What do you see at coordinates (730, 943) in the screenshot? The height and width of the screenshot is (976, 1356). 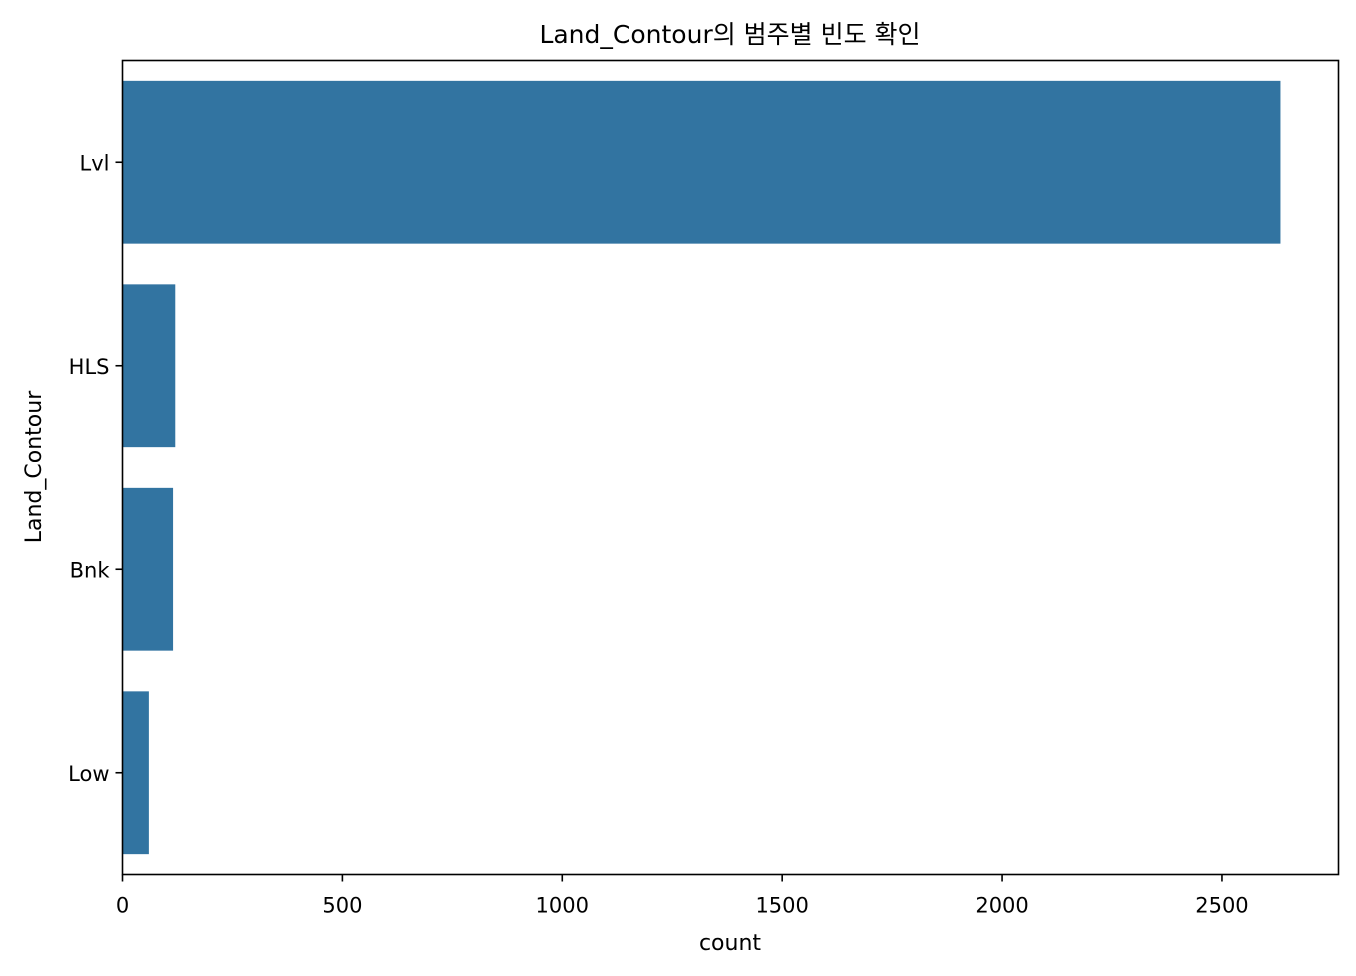 I see `x-axis-label: count` at bounding box center [730, 943].